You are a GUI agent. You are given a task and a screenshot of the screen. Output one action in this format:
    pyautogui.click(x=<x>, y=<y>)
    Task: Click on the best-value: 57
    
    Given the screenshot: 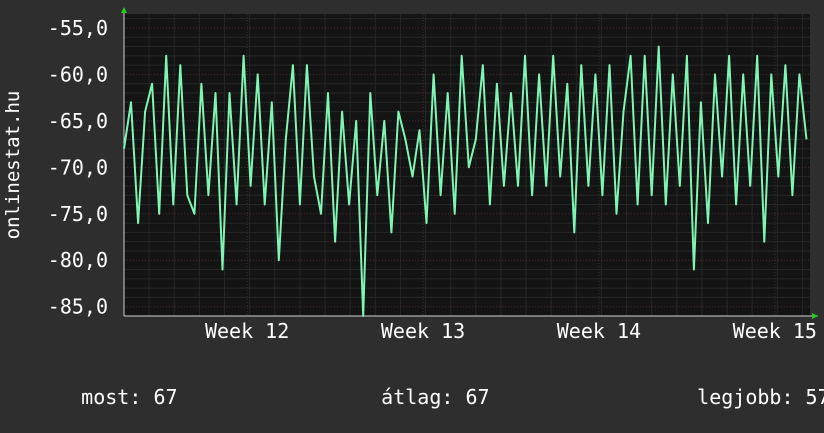 What is the action you would take?
    pyautogui.click(x=814, y=397)
    